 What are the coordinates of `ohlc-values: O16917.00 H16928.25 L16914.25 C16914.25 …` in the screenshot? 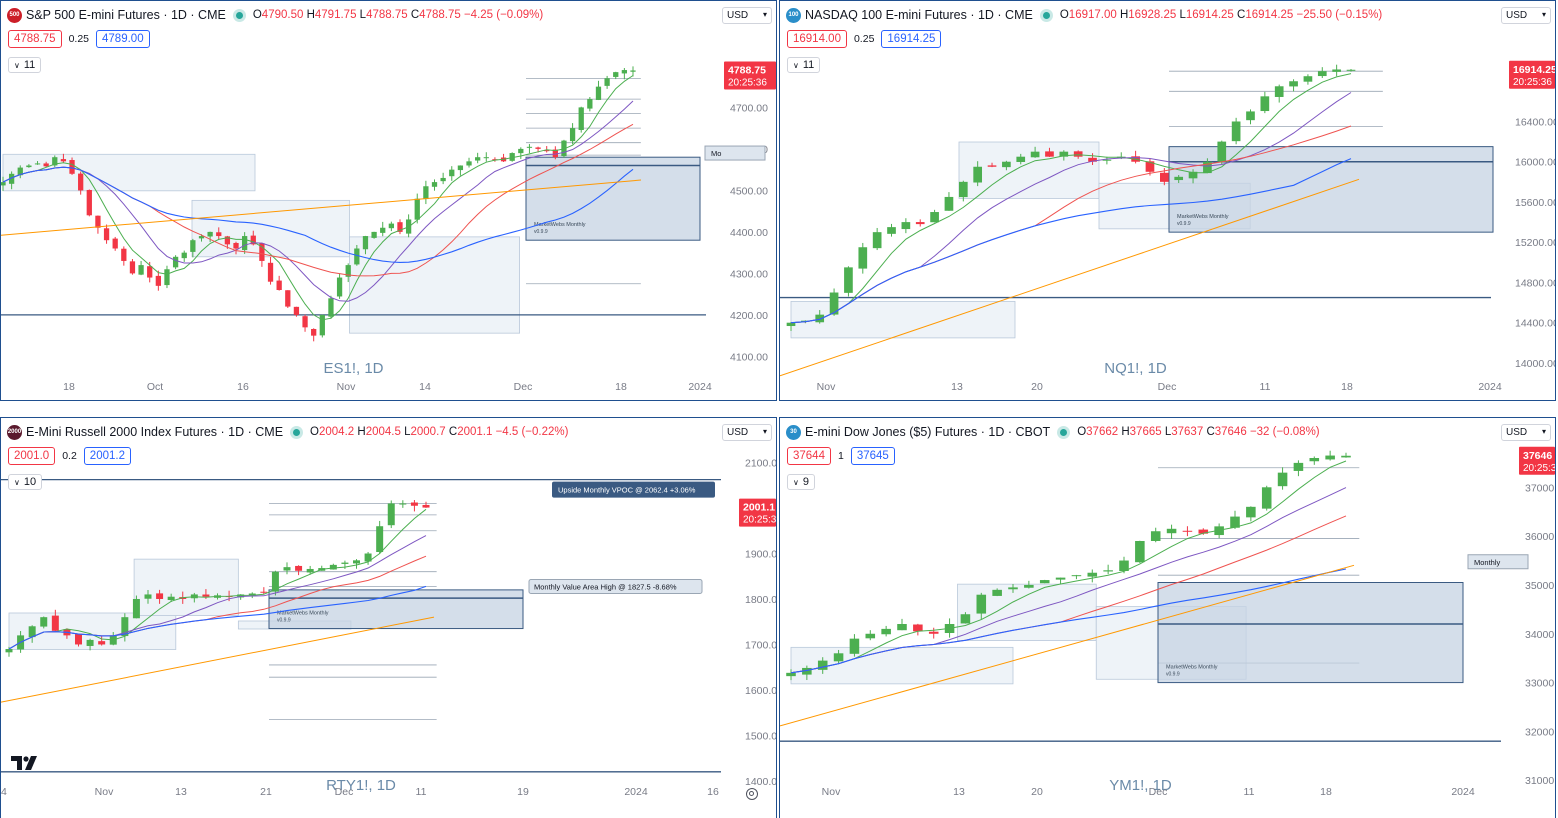 It's located at (1221, 15).